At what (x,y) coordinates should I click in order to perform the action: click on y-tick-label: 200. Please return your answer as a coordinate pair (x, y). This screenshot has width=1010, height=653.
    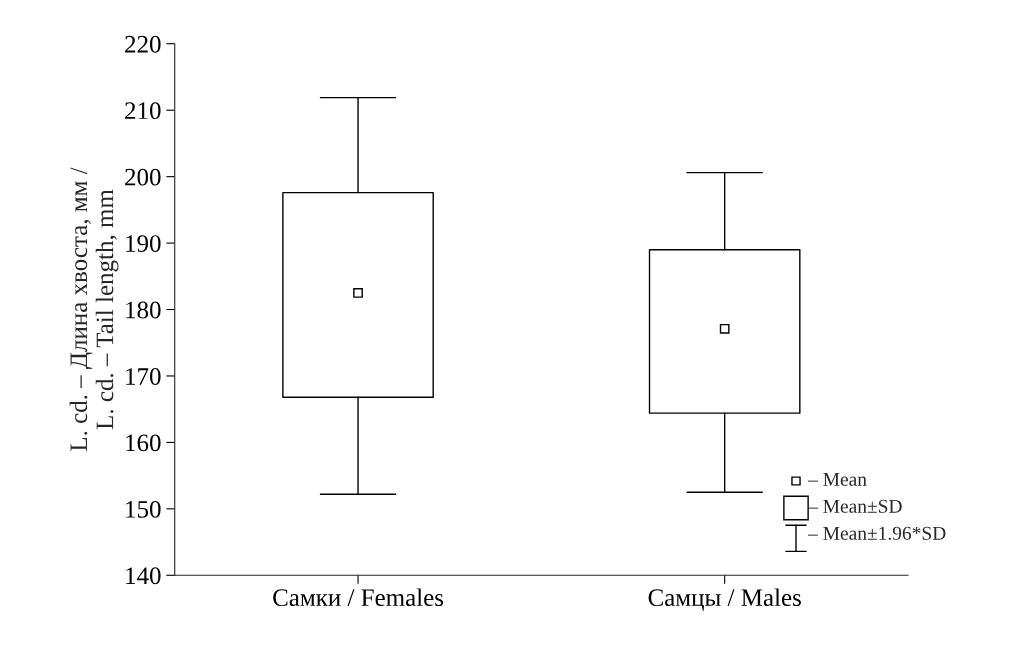
    Looking at the image, I should click on (143, 177).